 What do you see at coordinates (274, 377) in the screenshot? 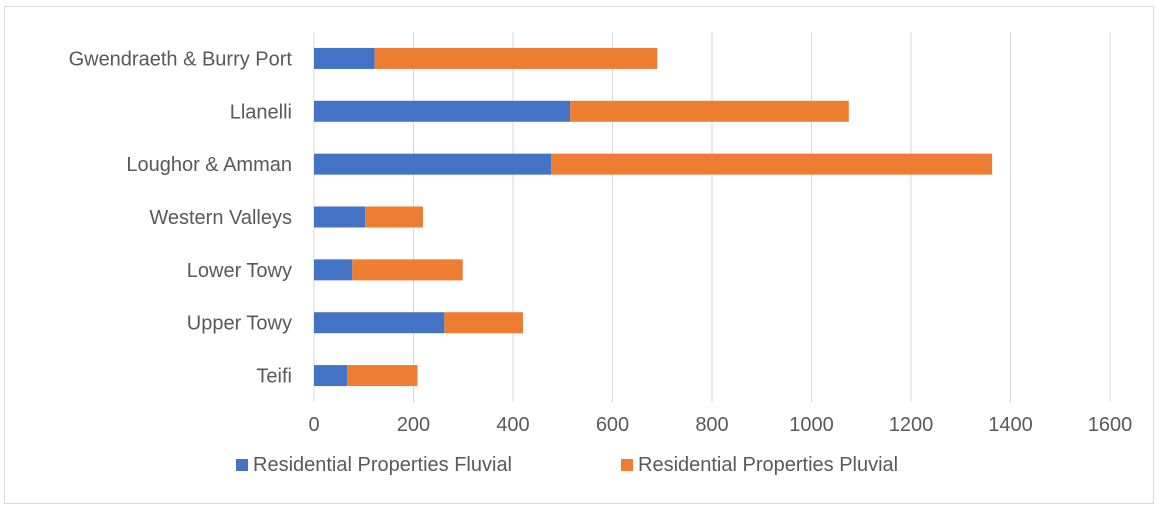
I see `category-label: Teifi` at bounding box center [274, 377].